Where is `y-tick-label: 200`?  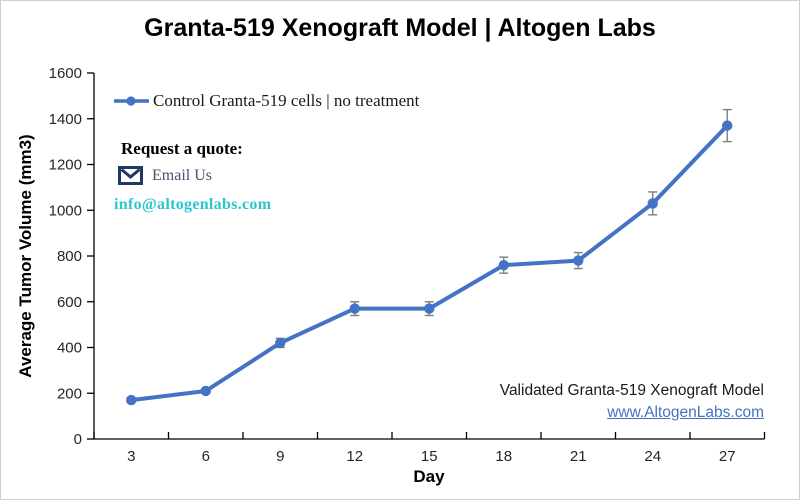
y-tick-label: 200 is located at coordinates (69, 393).